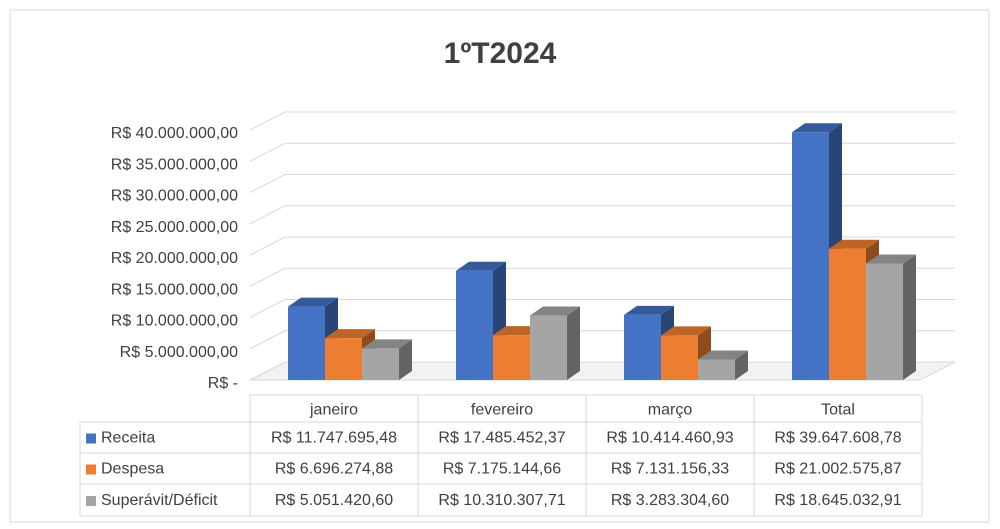  Describe the element at coordinates (670, 469) in the screenshot. I see `table-value: R$ 7.131.156,33` at that location.